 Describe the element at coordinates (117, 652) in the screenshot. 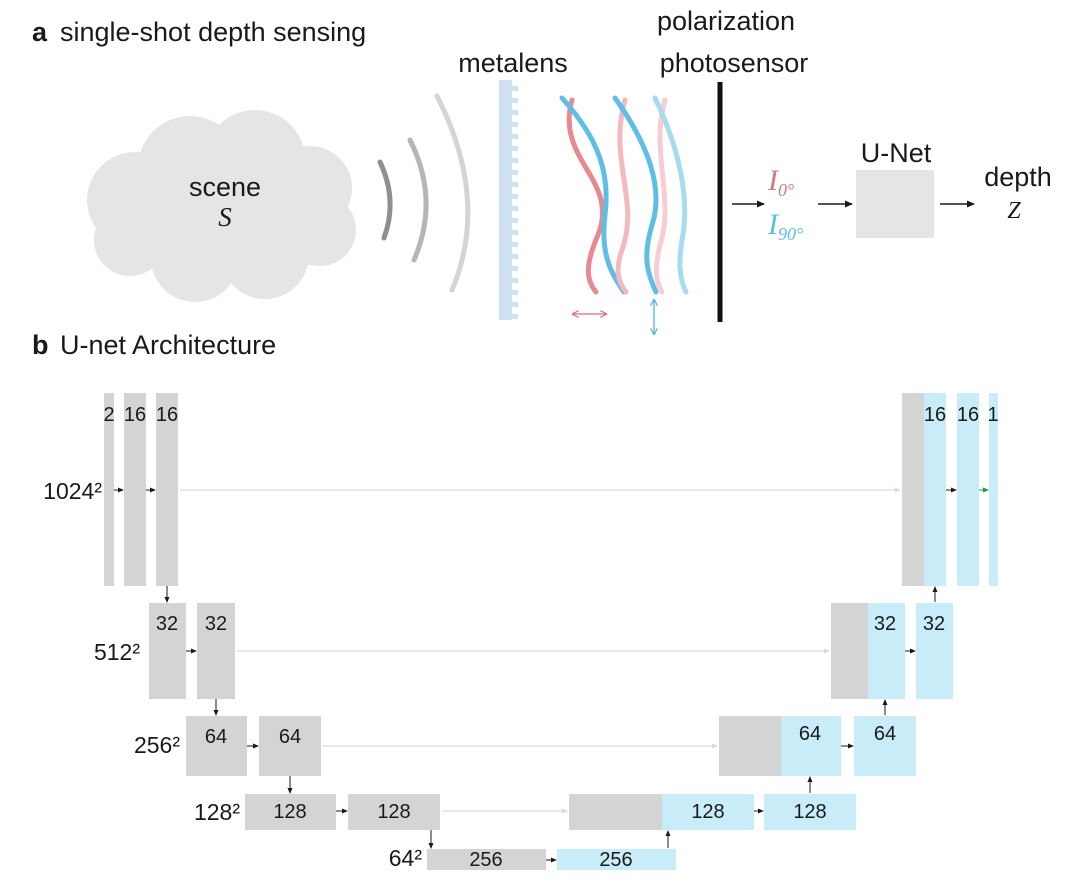

I see `resolution-label-512: 512²` at that location.